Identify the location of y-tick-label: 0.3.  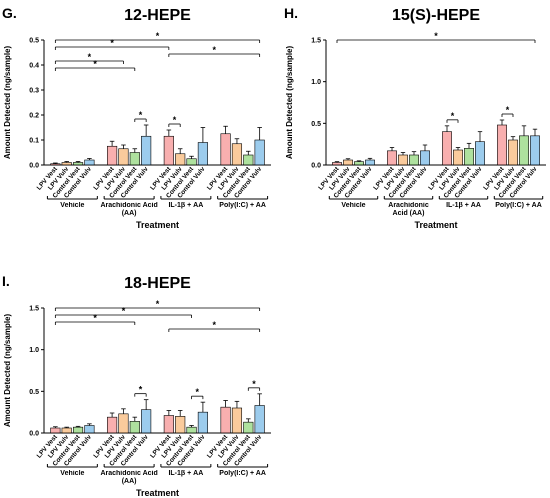
(34, 91).